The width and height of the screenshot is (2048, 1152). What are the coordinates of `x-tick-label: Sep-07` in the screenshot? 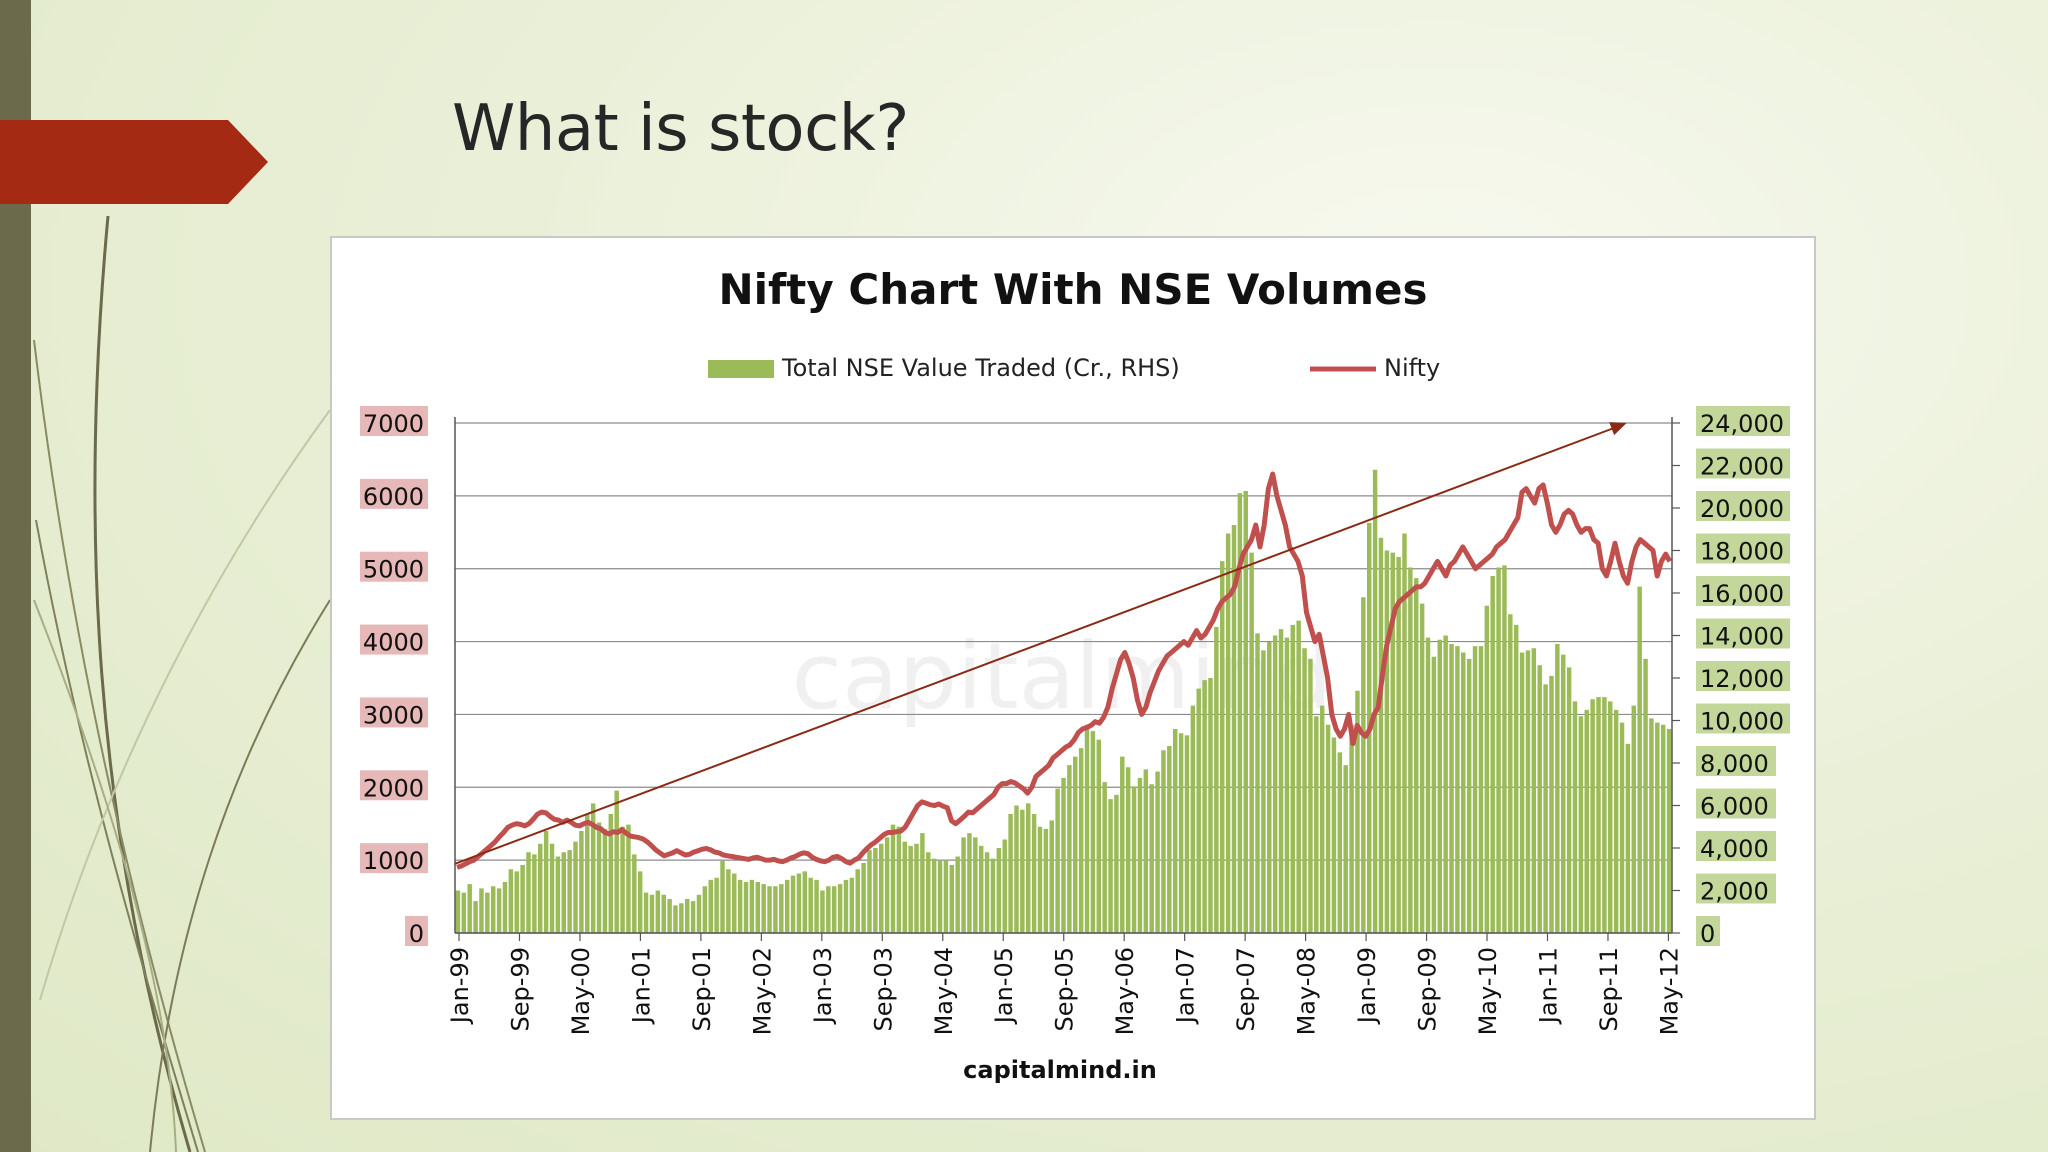 It's located at (1246, 989).